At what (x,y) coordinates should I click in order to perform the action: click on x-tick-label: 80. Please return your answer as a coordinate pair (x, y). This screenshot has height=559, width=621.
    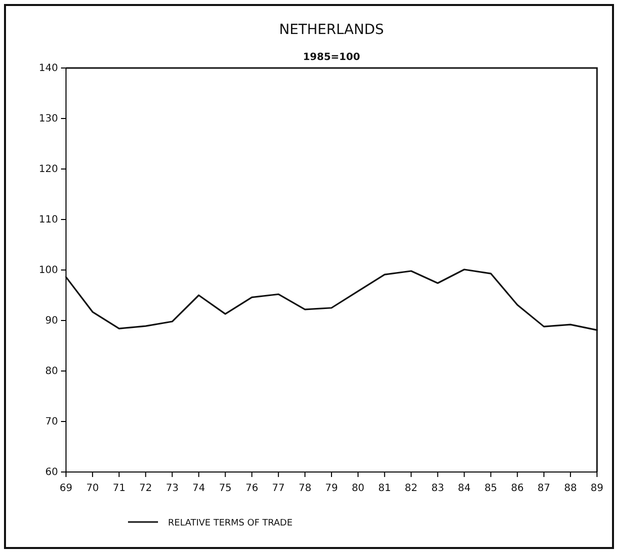
    Looking at the image, I should click on (358, 488).